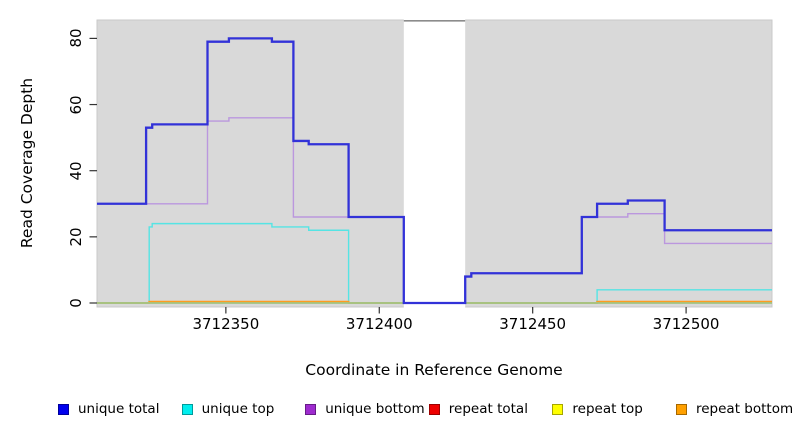 This screenshot has width=792, height=432. What do you see at coordinates (226, 324) in the screenshot?
I see `x-tick-label-0: 3712350` at bounding box center [226, 324].